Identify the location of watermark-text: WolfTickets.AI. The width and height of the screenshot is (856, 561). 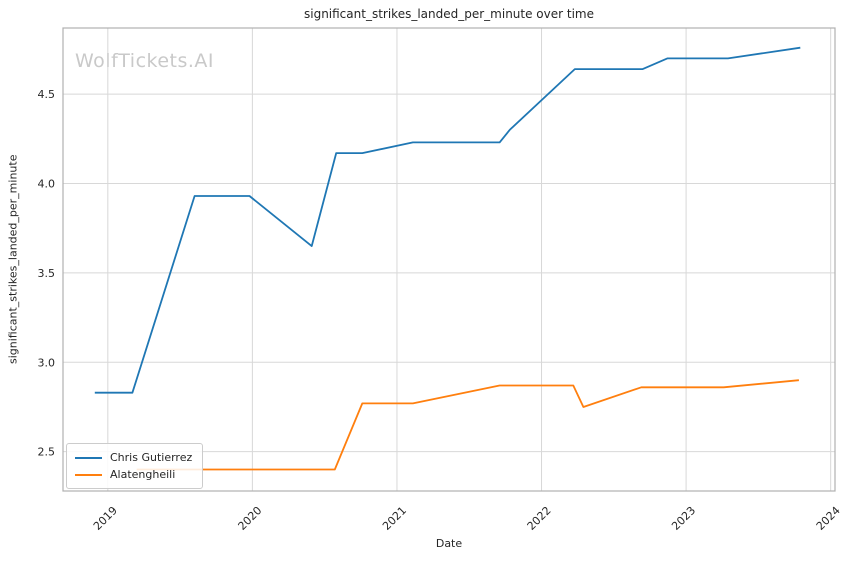
(145, 61).